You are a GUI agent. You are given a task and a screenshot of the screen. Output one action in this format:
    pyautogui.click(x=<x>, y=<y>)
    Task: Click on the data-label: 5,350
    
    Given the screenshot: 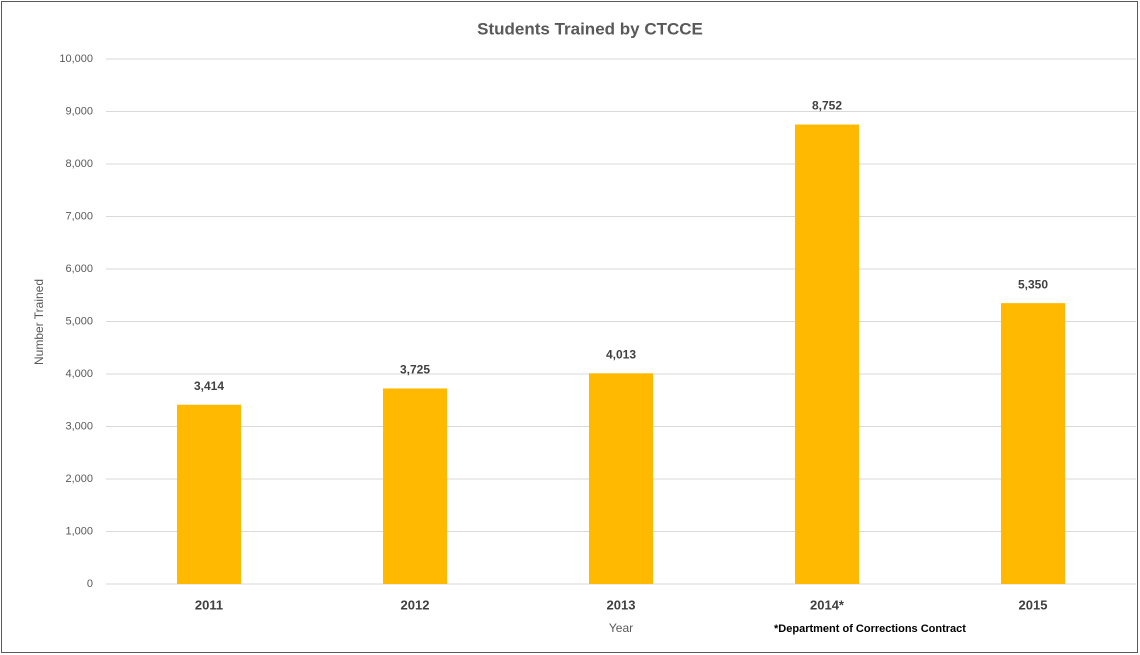 What is the action you would take?
    pyautogui.click(x=1033, y=284)
    